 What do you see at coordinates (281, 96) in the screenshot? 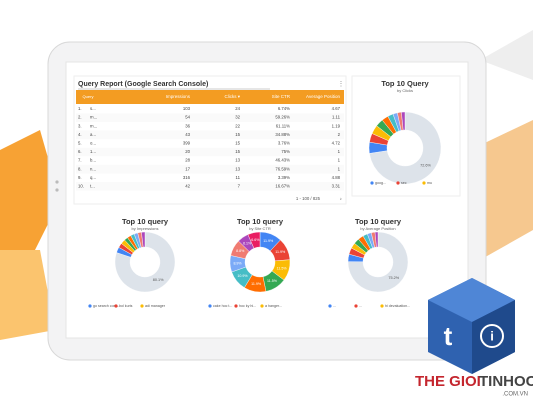
I see `column-header: Site CTR` at bounding box center [281, 96].